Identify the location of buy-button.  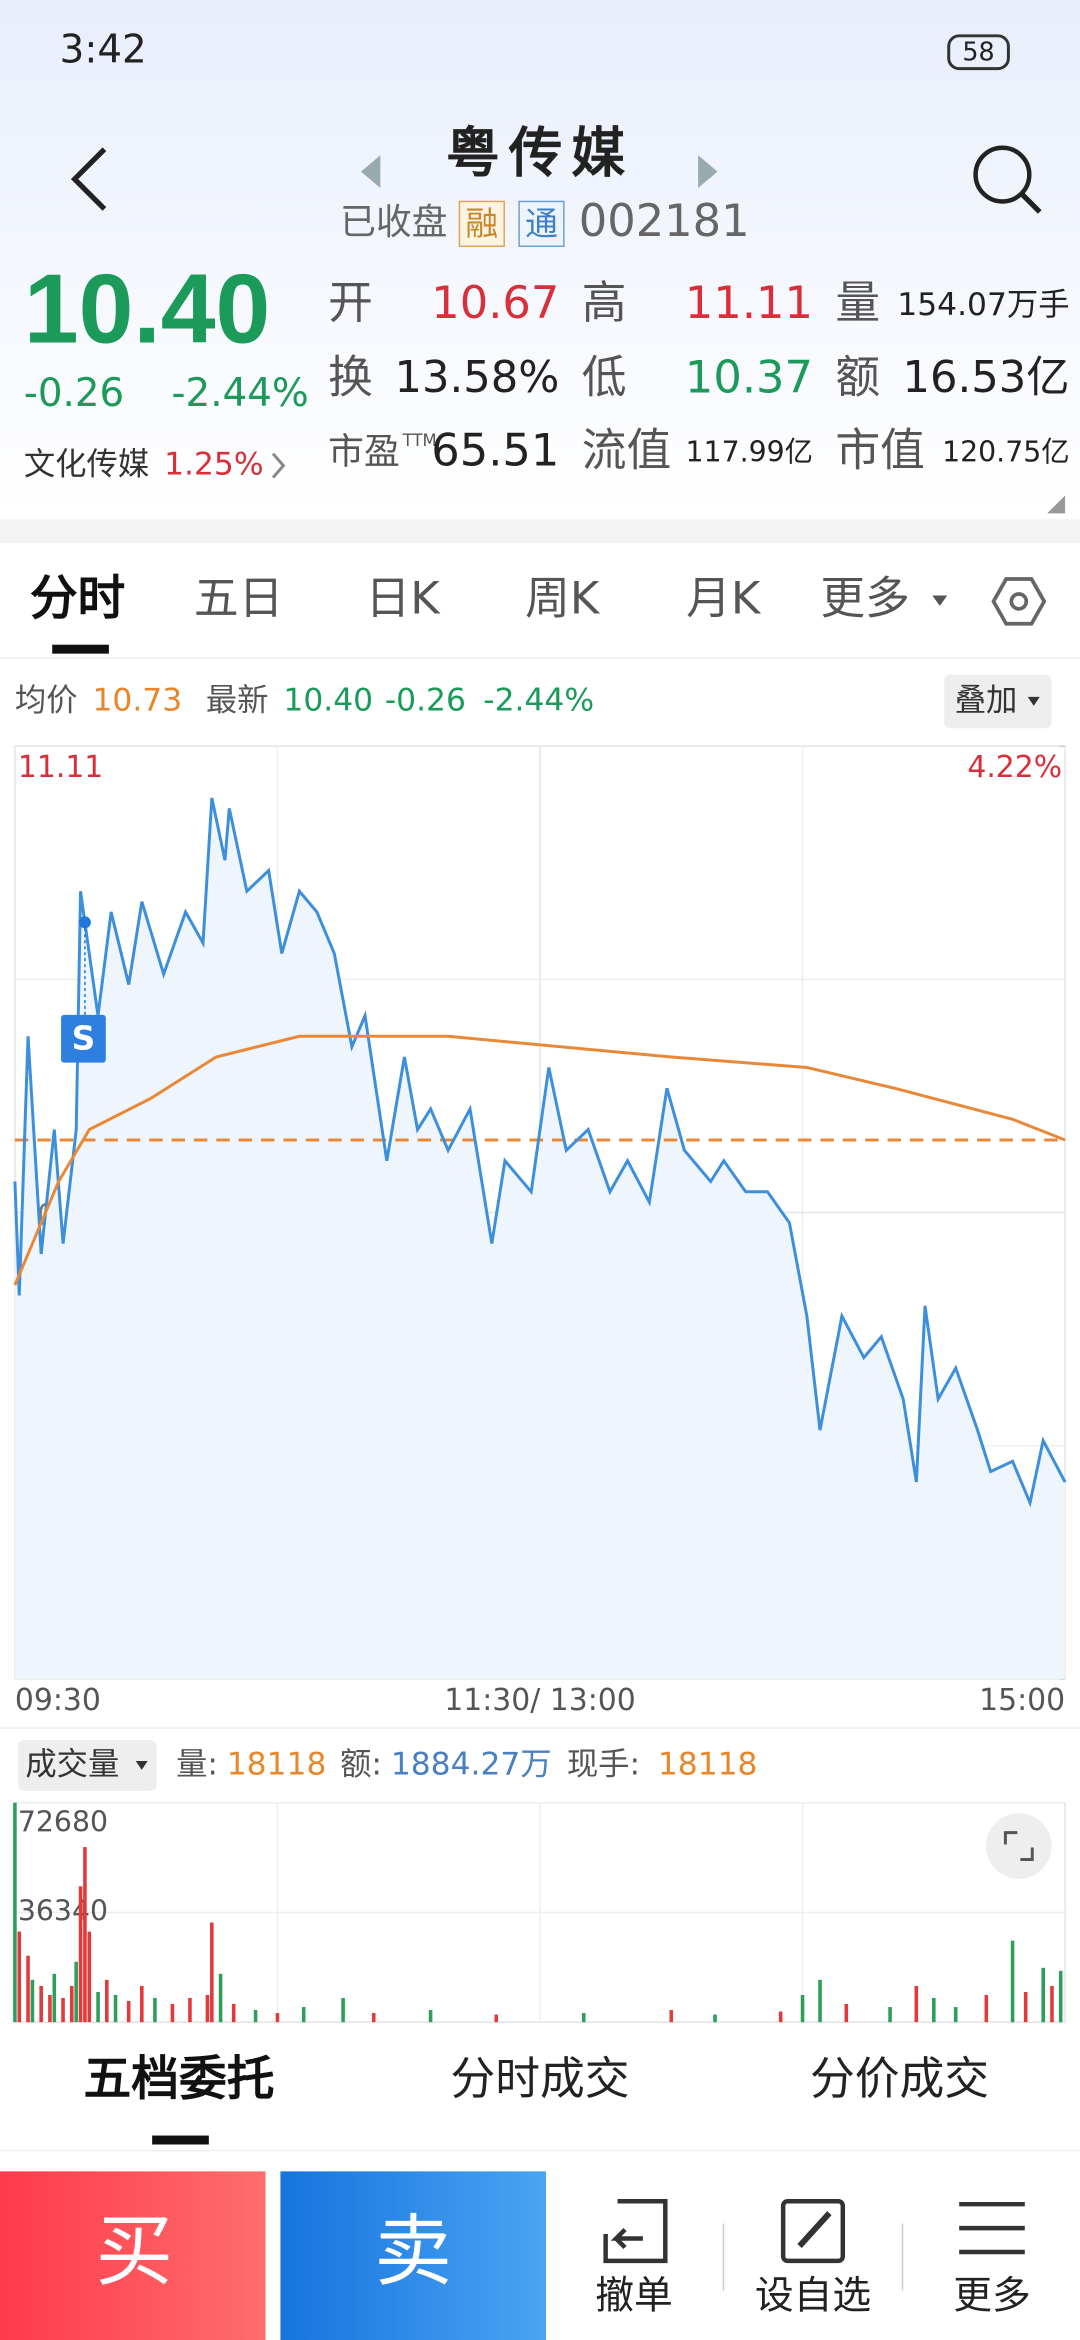
(133, 2255).